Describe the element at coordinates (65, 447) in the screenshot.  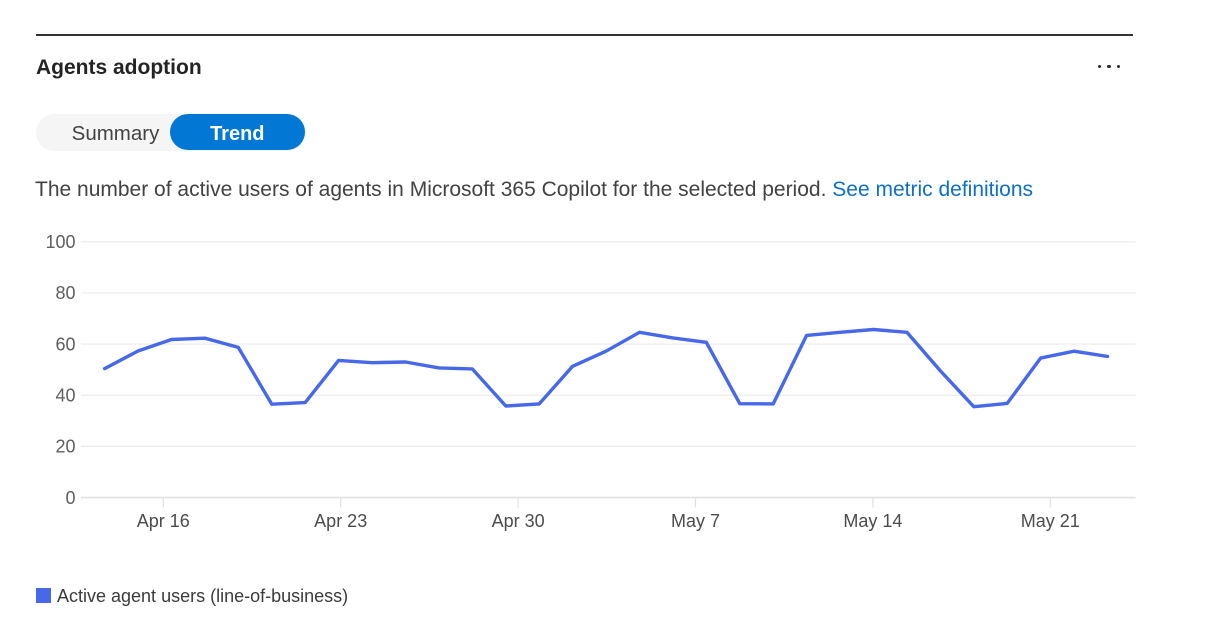
I see `svg-text: 20` at that location.